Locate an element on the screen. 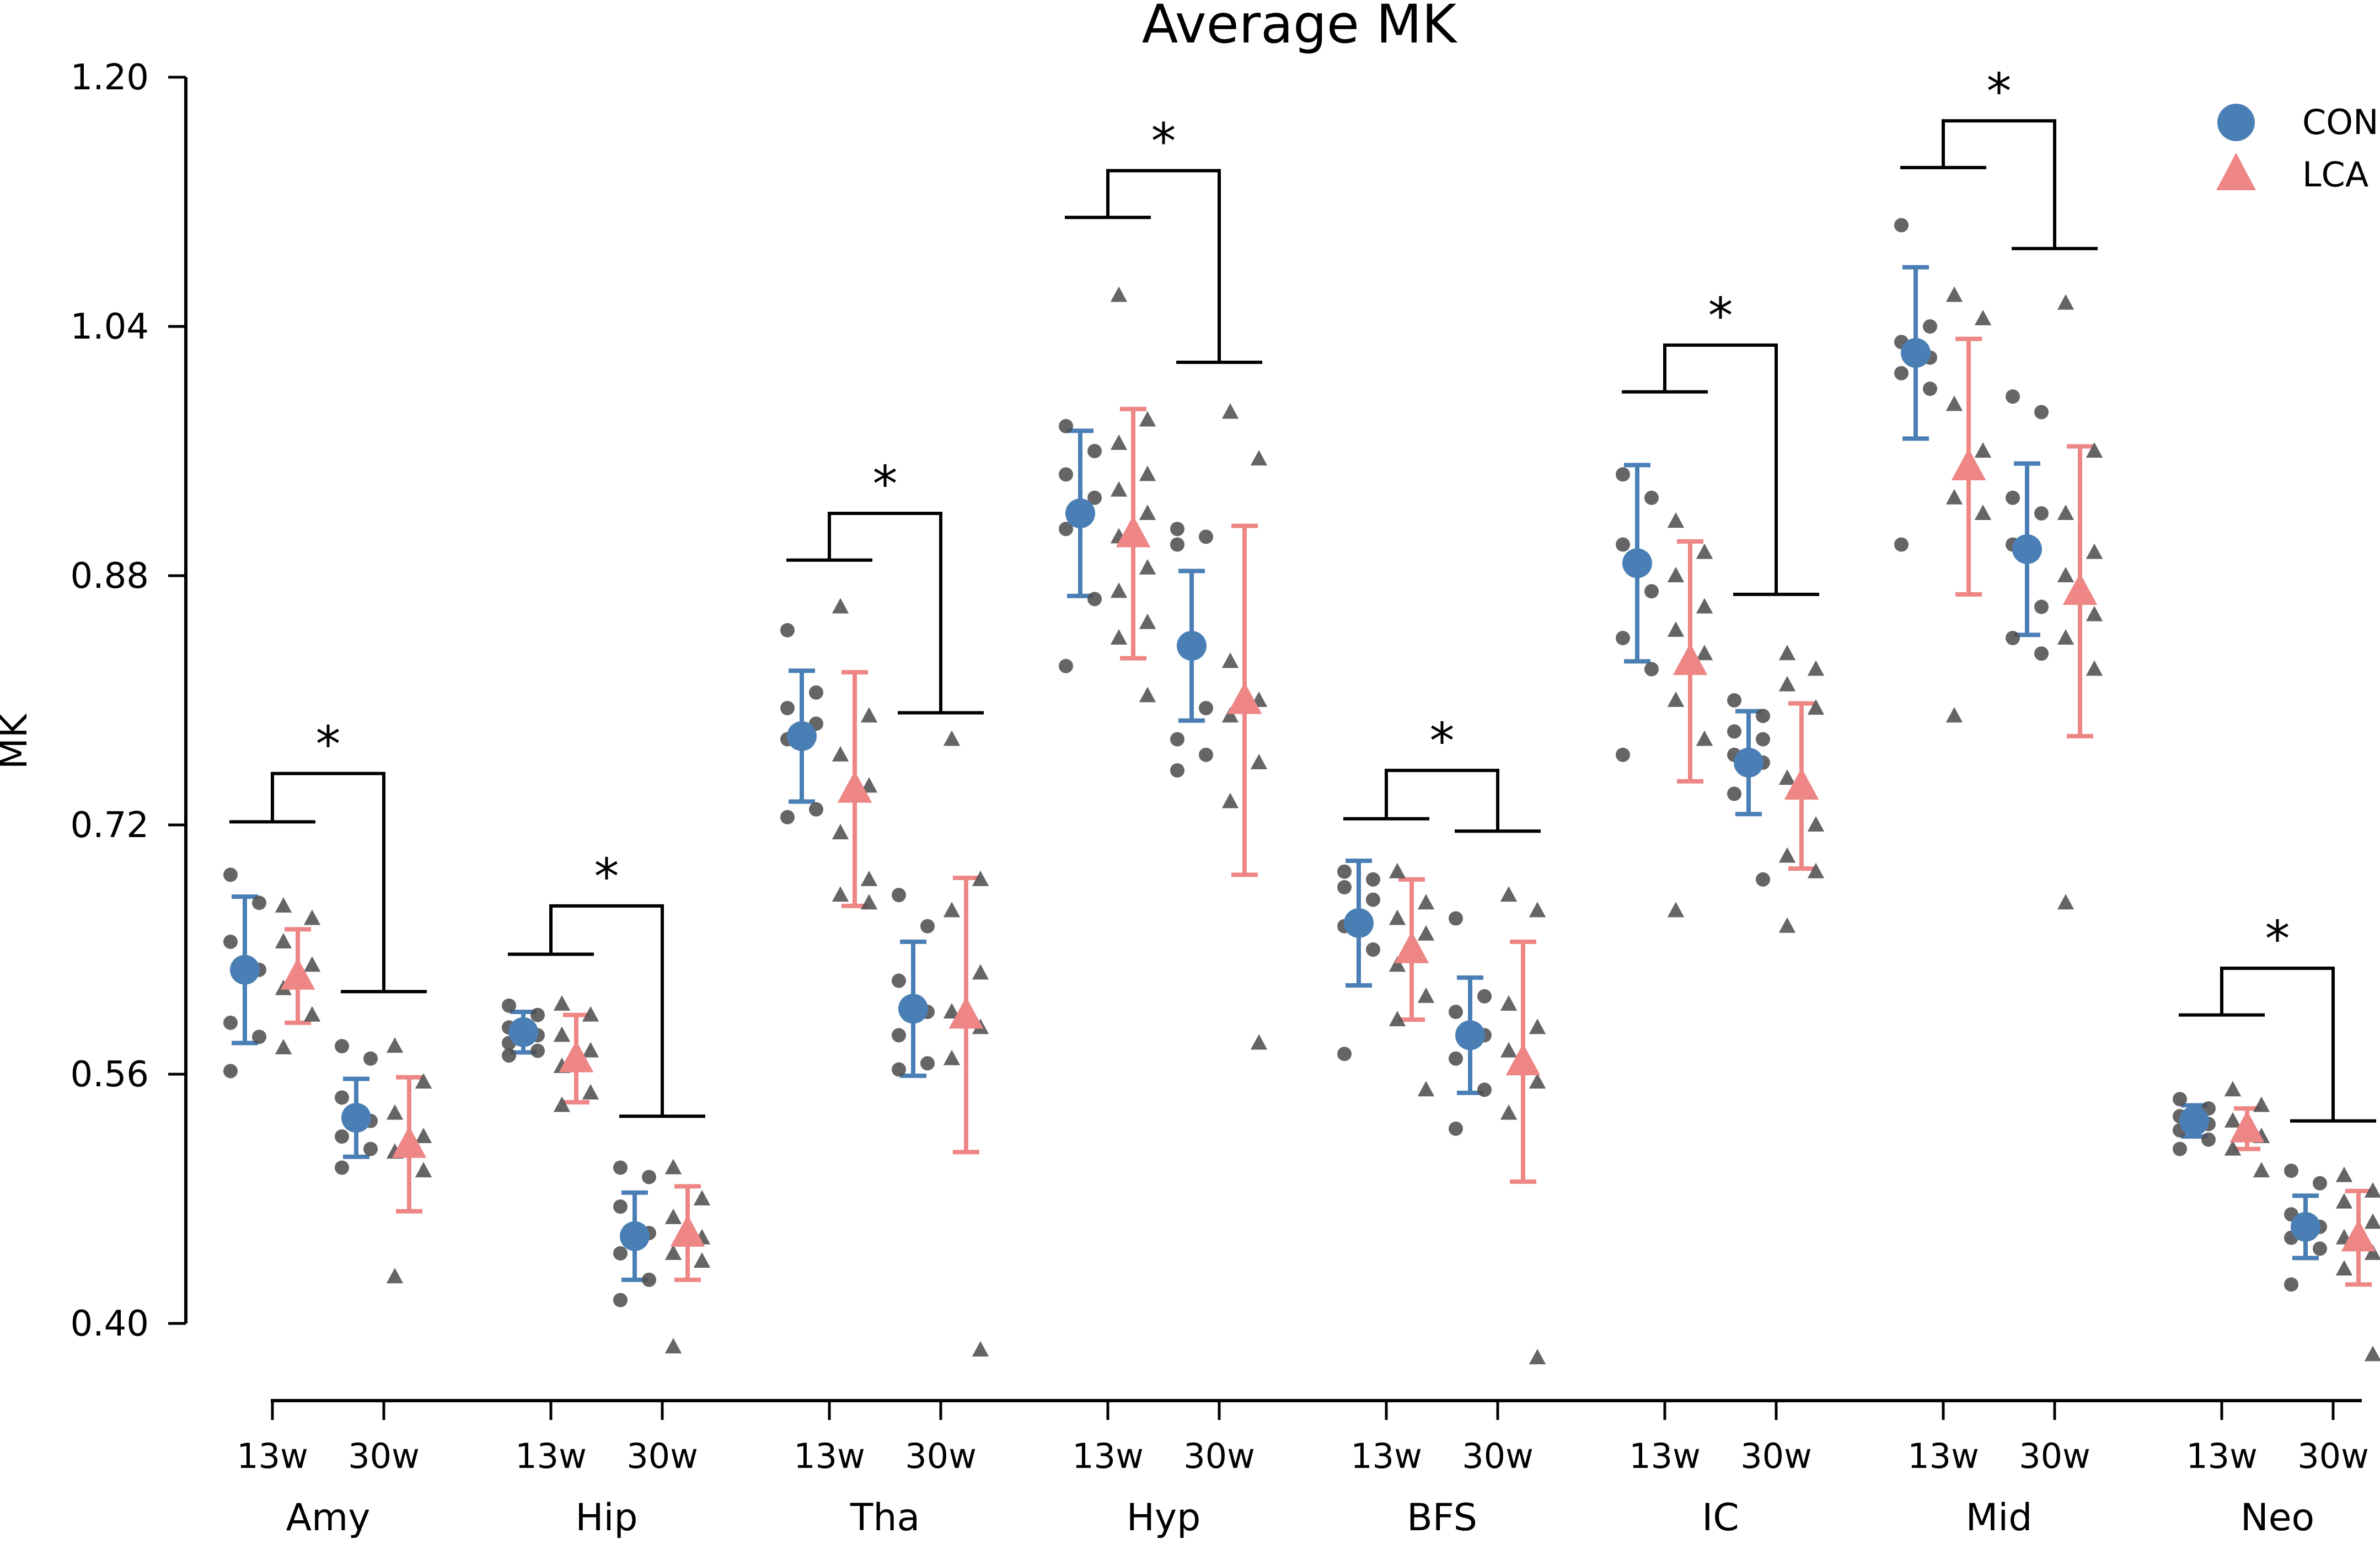 The image size is (2380, 1544). region-label: Mid is located at coordinates (1999, 1518).